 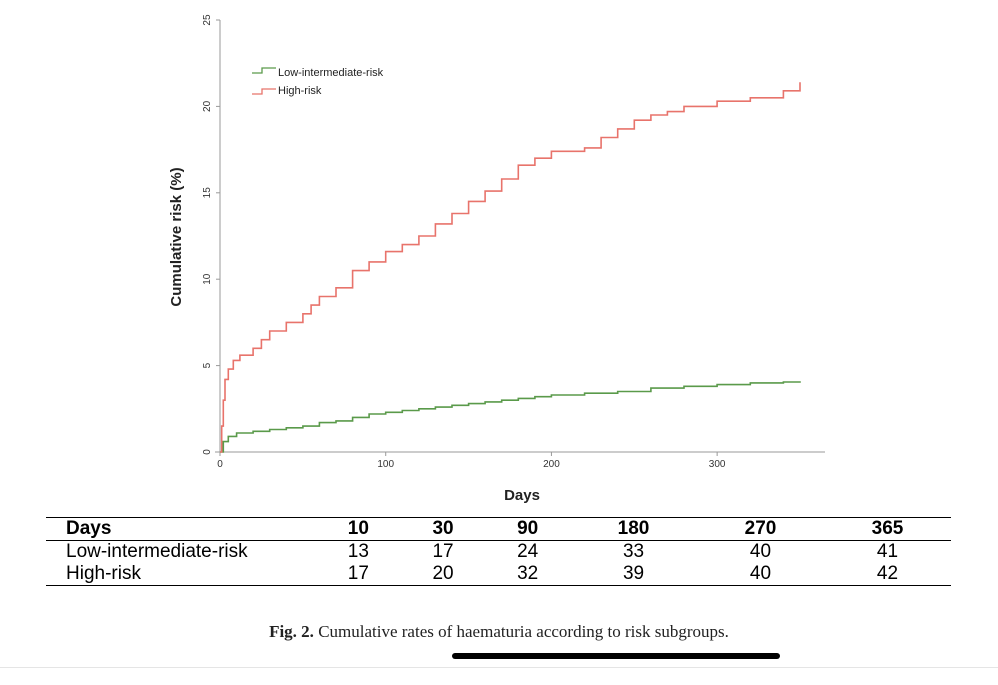 I want to click on table-row: High-risk 17 20 32 39 40 42, so click(x=498, y=574).